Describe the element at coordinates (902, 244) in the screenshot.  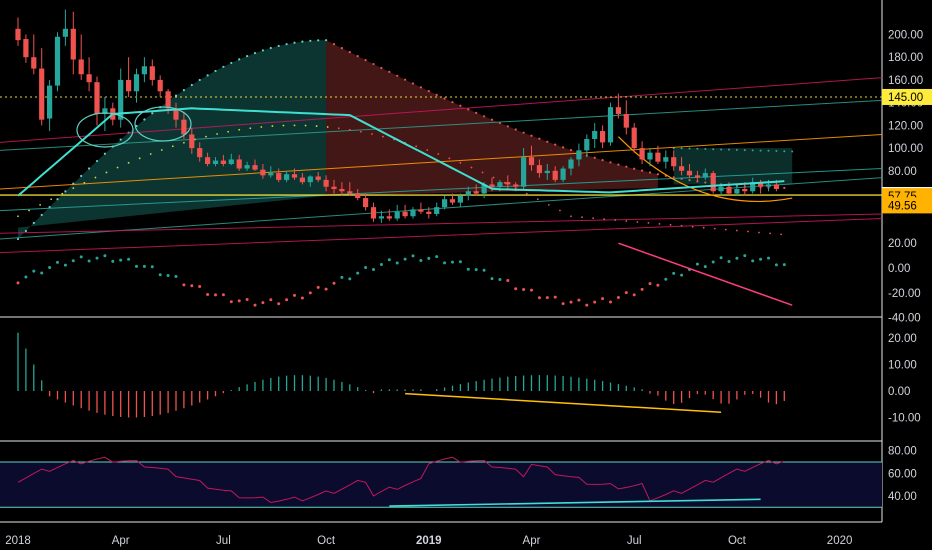
I see `oscillator-tick-label: 20.00` at that location.